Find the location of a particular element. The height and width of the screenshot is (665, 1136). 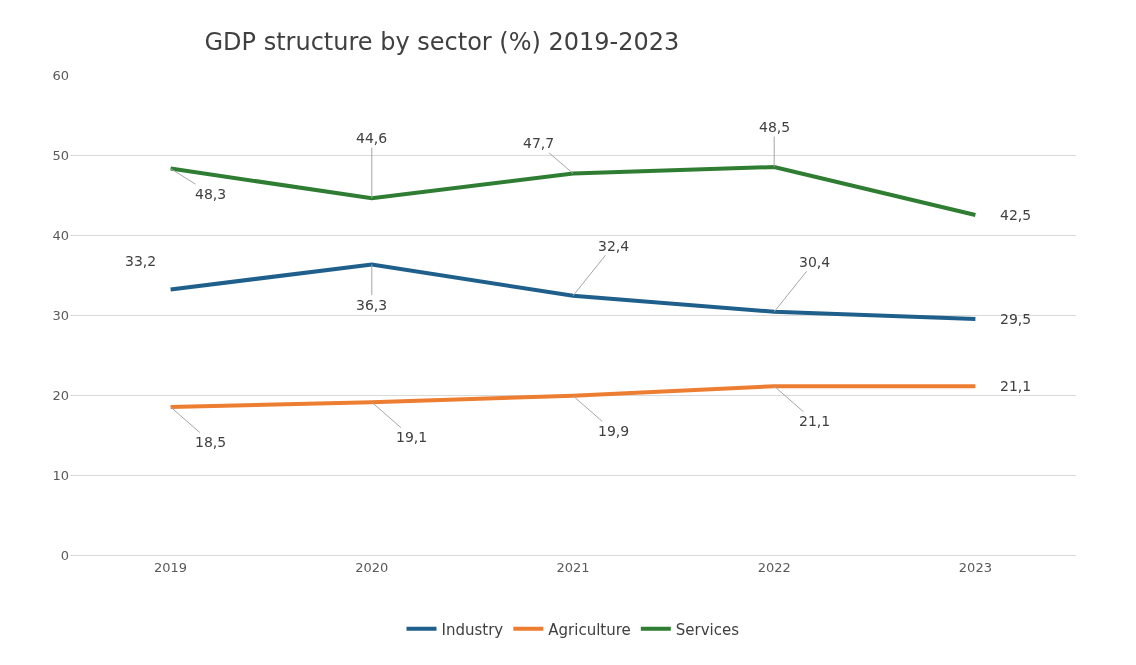

x-tick-label: 2023 is located at coordinates (975, 567).